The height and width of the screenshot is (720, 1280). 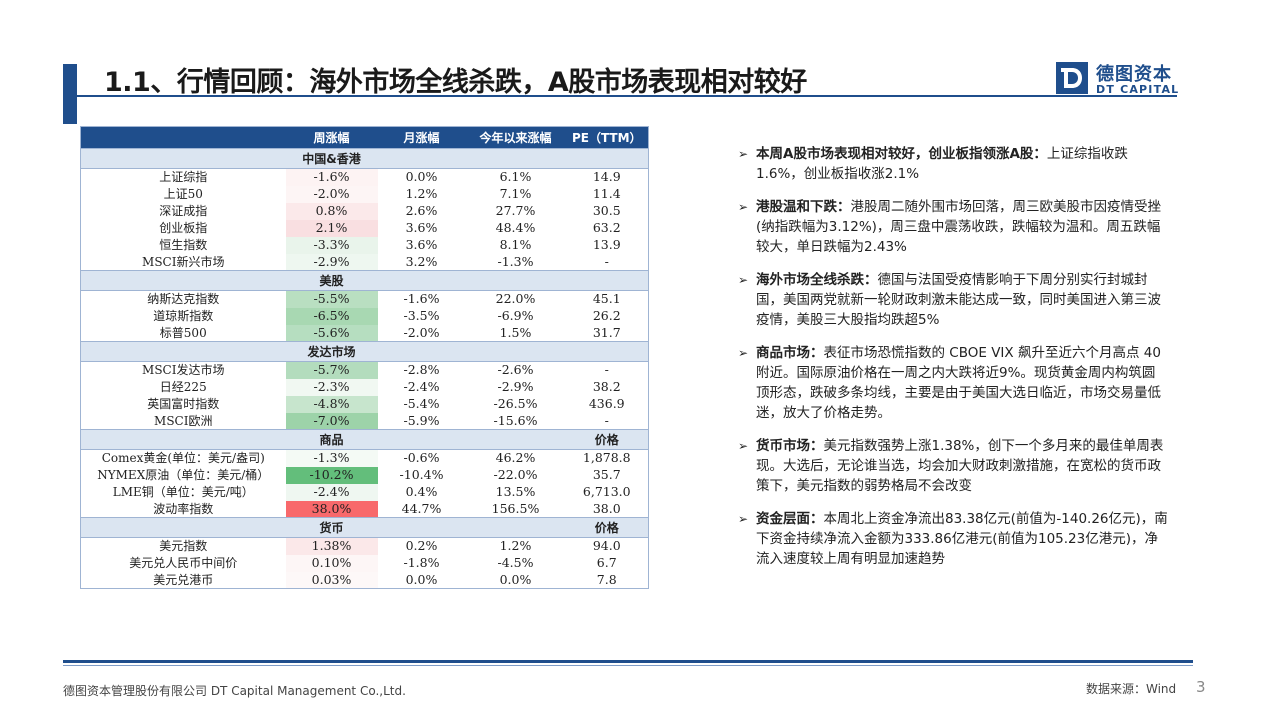 I want to click on commentary-heading: 本周A股市场表现相对较好，创业板指领涨A股：, so click(x=901, y=154).